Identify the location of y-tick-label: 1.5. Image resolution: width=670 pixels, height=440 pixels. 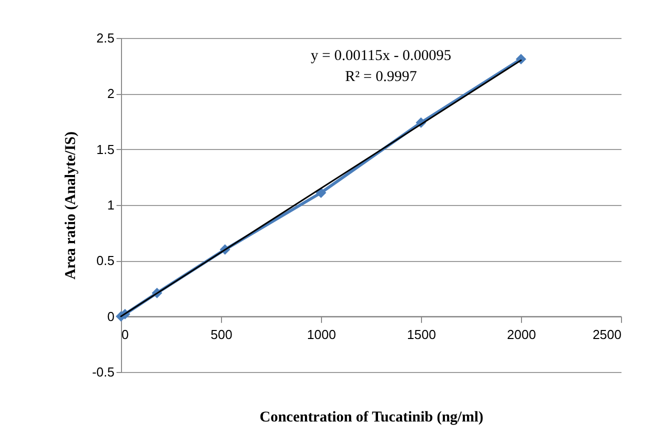
(105, 149).